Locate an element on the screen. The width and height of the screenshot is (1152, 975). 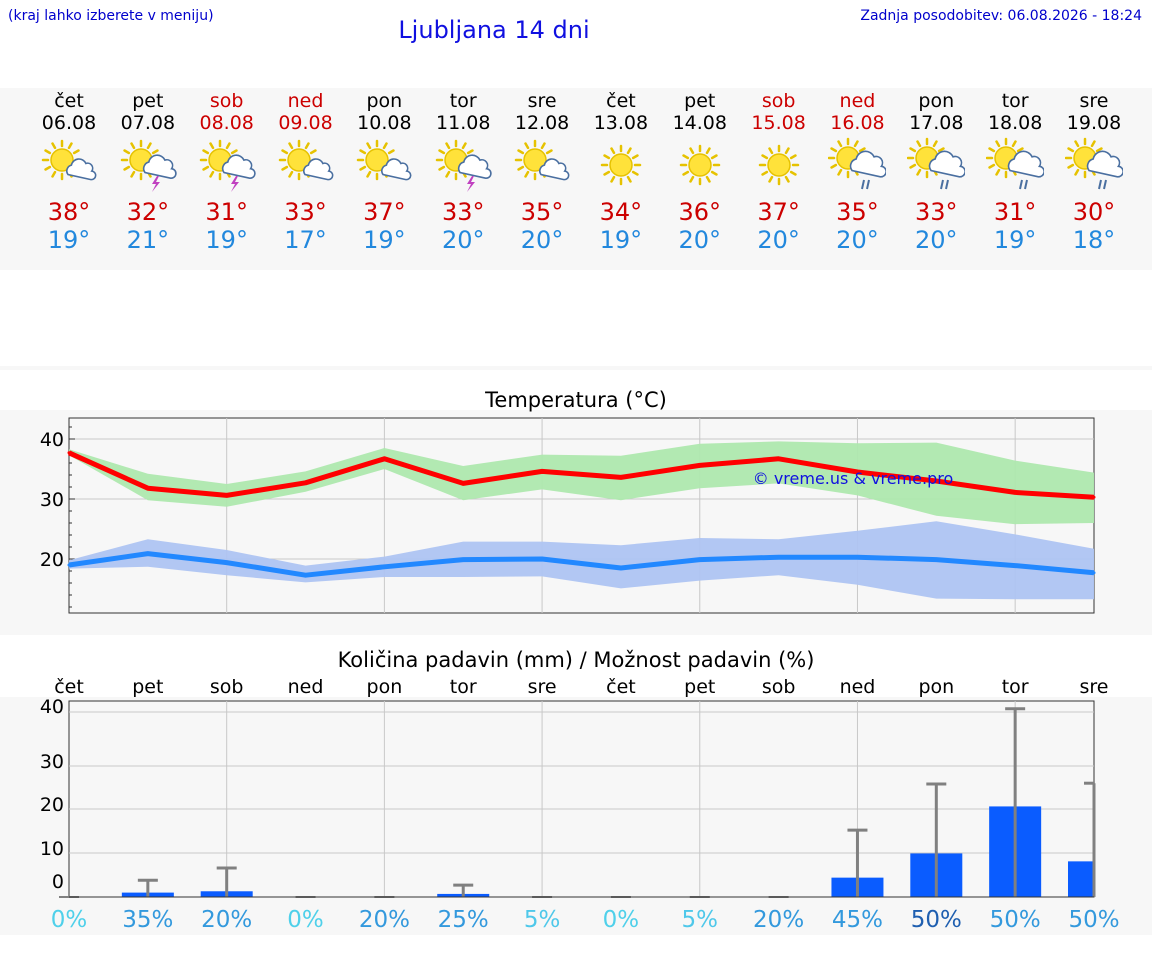
max-range-band is located at coordinates (581, 483).